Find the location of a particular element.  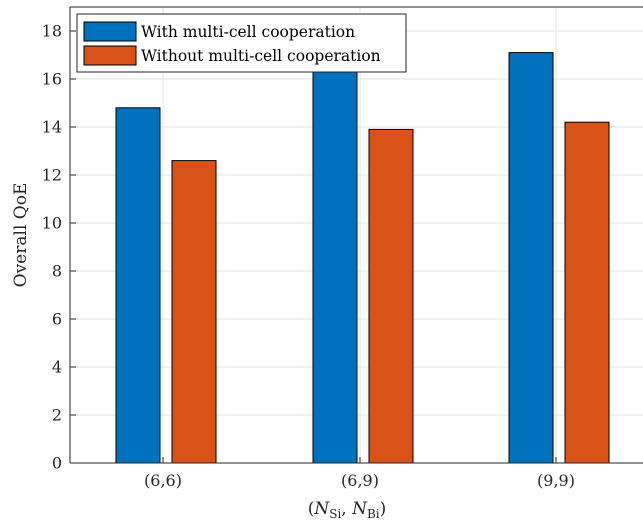

y-ticks: 0 2 4 6 8 10 12 14 16 18 is located at coordinates (59, 247).